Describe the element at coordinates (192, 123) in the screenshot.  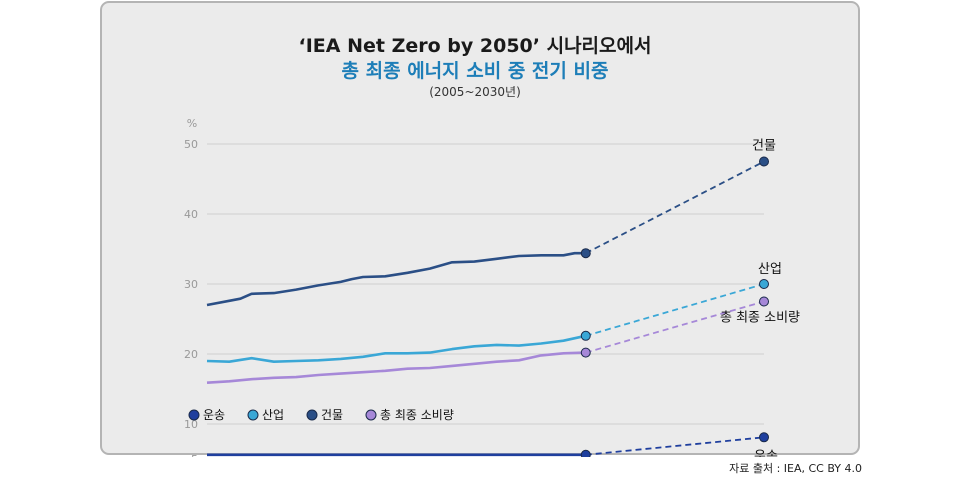
I see `y-axis-unit: %` at that location.